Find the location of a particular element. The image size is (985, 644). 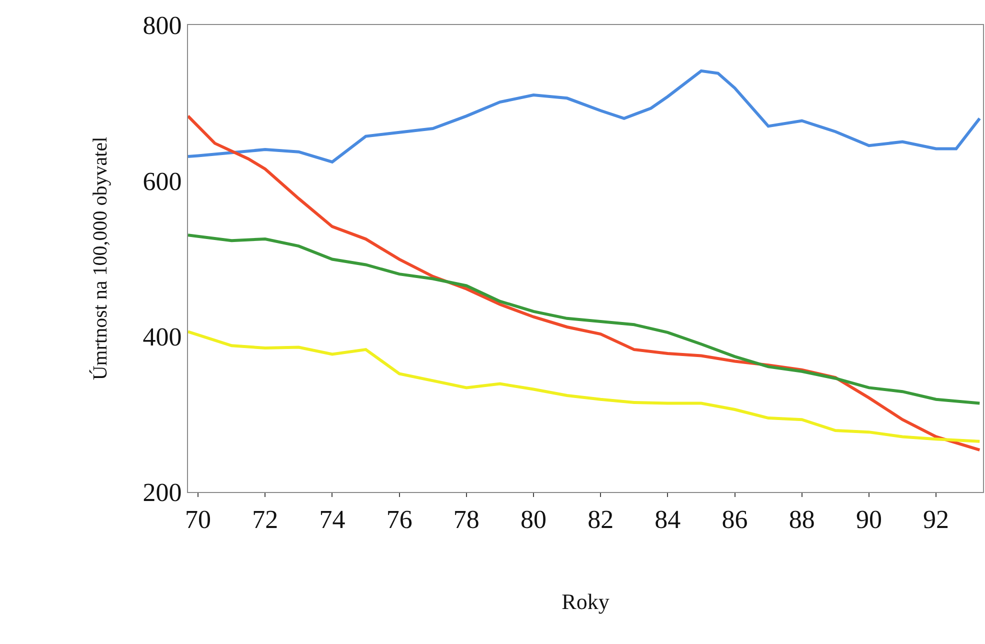

x-tick-label: 72 is located at coordinates (265, 519).